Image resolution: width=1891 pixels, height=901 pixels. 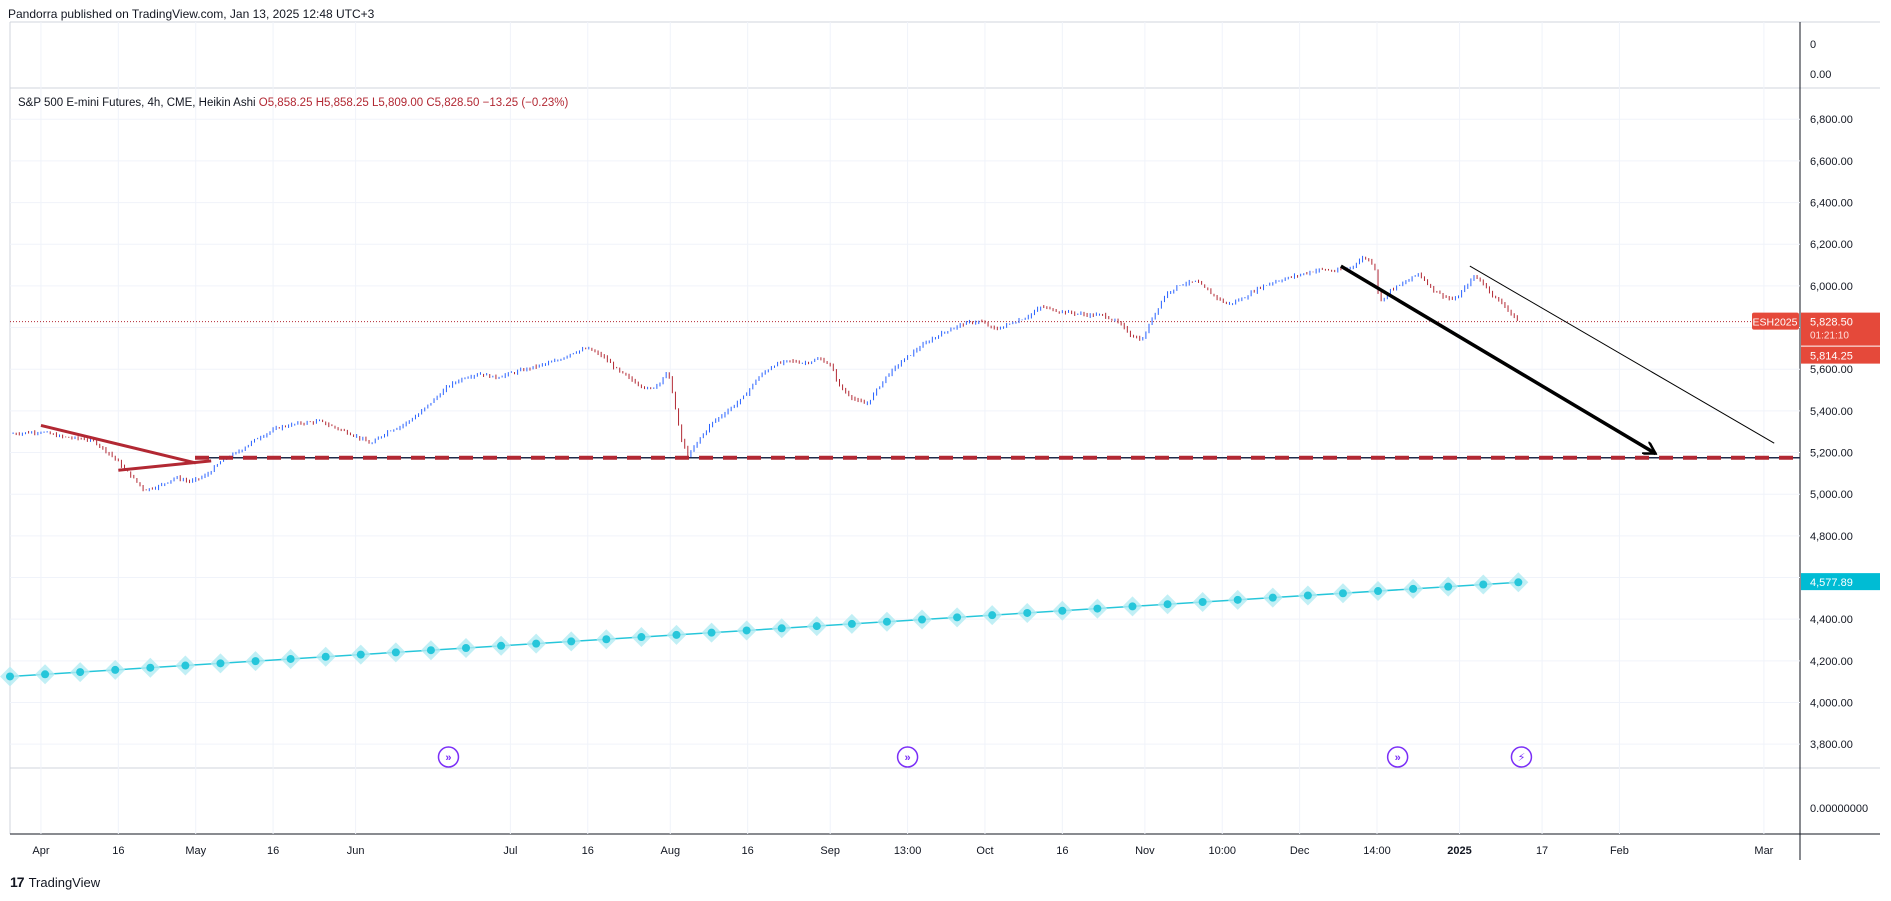 What do you see at coordinates (17, 882) in the screenshot?
I see `tradingview-logo-icon: 17` at bounding box center [17, 882].